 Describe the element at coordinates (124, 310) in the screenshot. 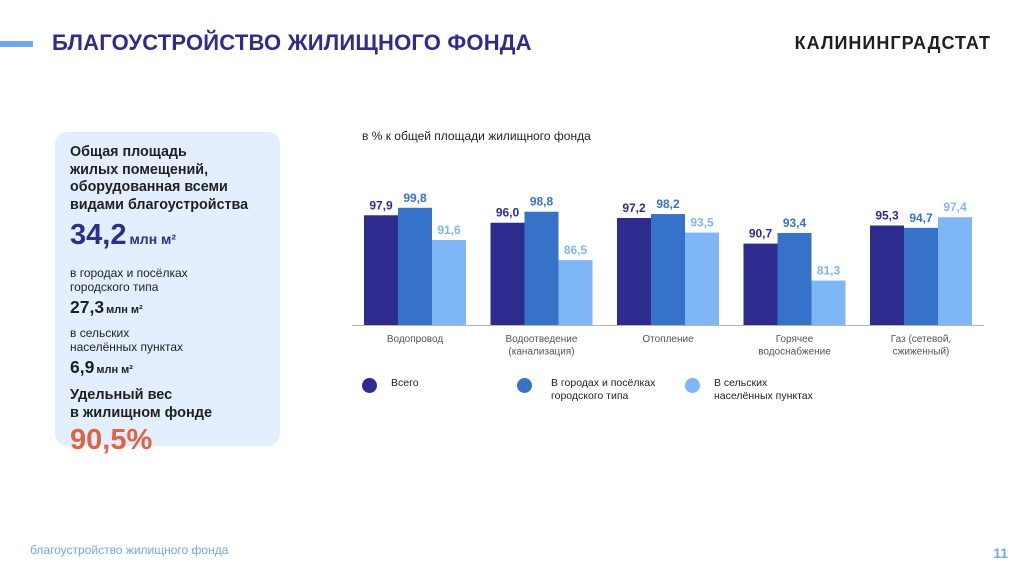

I see `urban-area-unit: млн м²` at that location.